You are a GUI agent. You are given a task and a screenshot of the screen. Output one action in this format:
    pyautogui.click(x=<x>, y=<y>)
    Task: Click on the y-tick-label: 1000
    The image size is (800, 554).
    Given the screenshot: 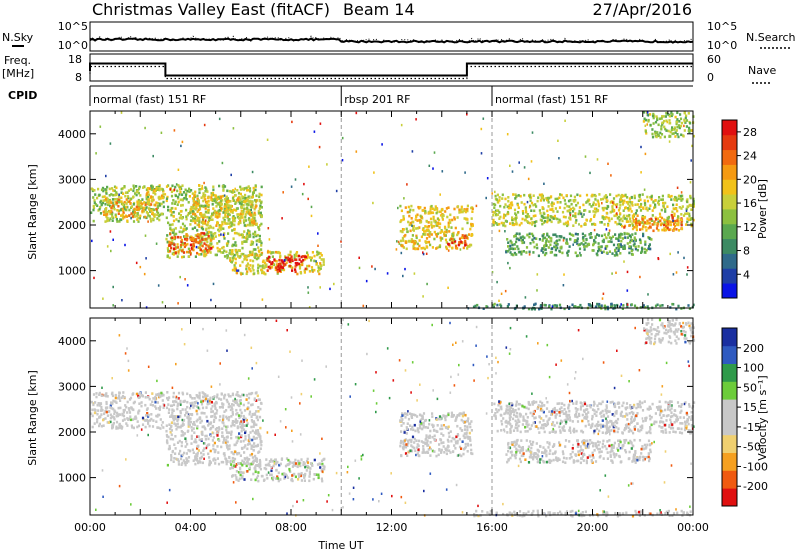 What is the action you would take?
    pyautogui.click(x=72, y=271)
    